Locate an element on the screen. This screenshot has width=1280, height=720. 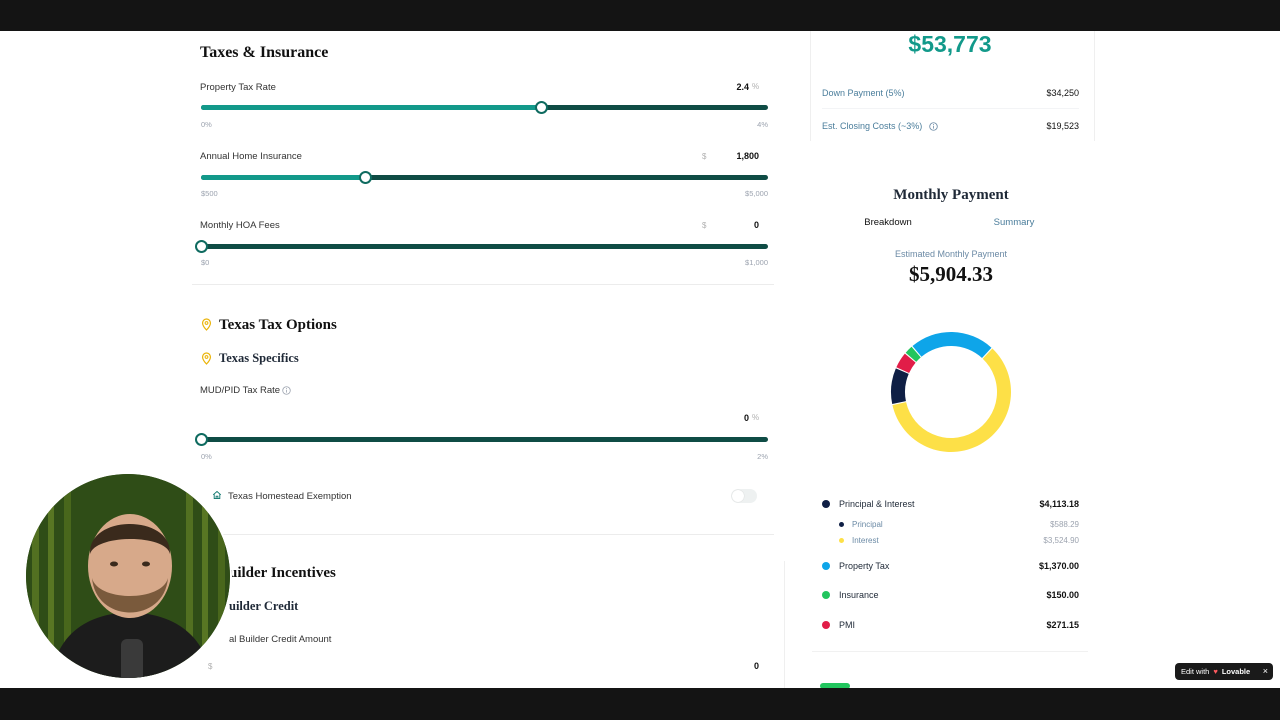
builder-credit-currency: $ is located at coordinates (210, 666).